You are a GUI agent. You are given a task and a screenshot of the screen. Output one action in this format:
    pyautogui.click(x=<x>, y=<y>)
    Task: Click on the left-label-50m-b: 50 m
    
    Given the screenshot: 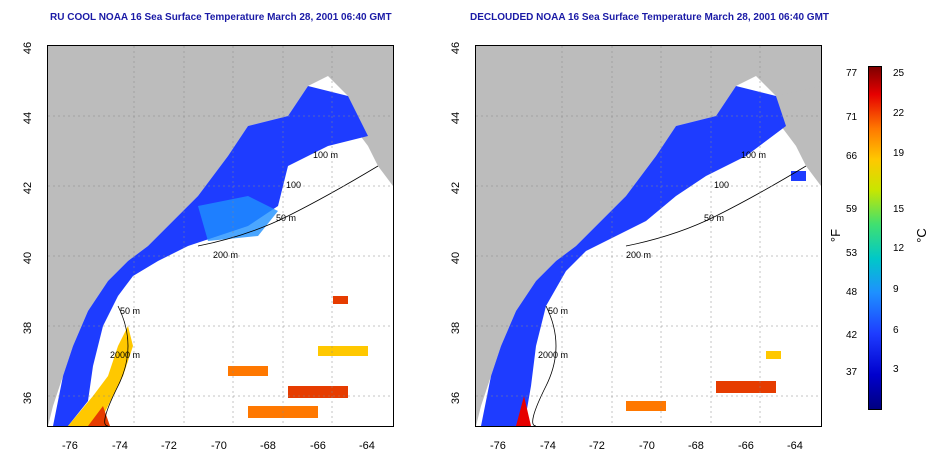 What is the action you would take?
    pyautogui.click(x=130, y=311)
    